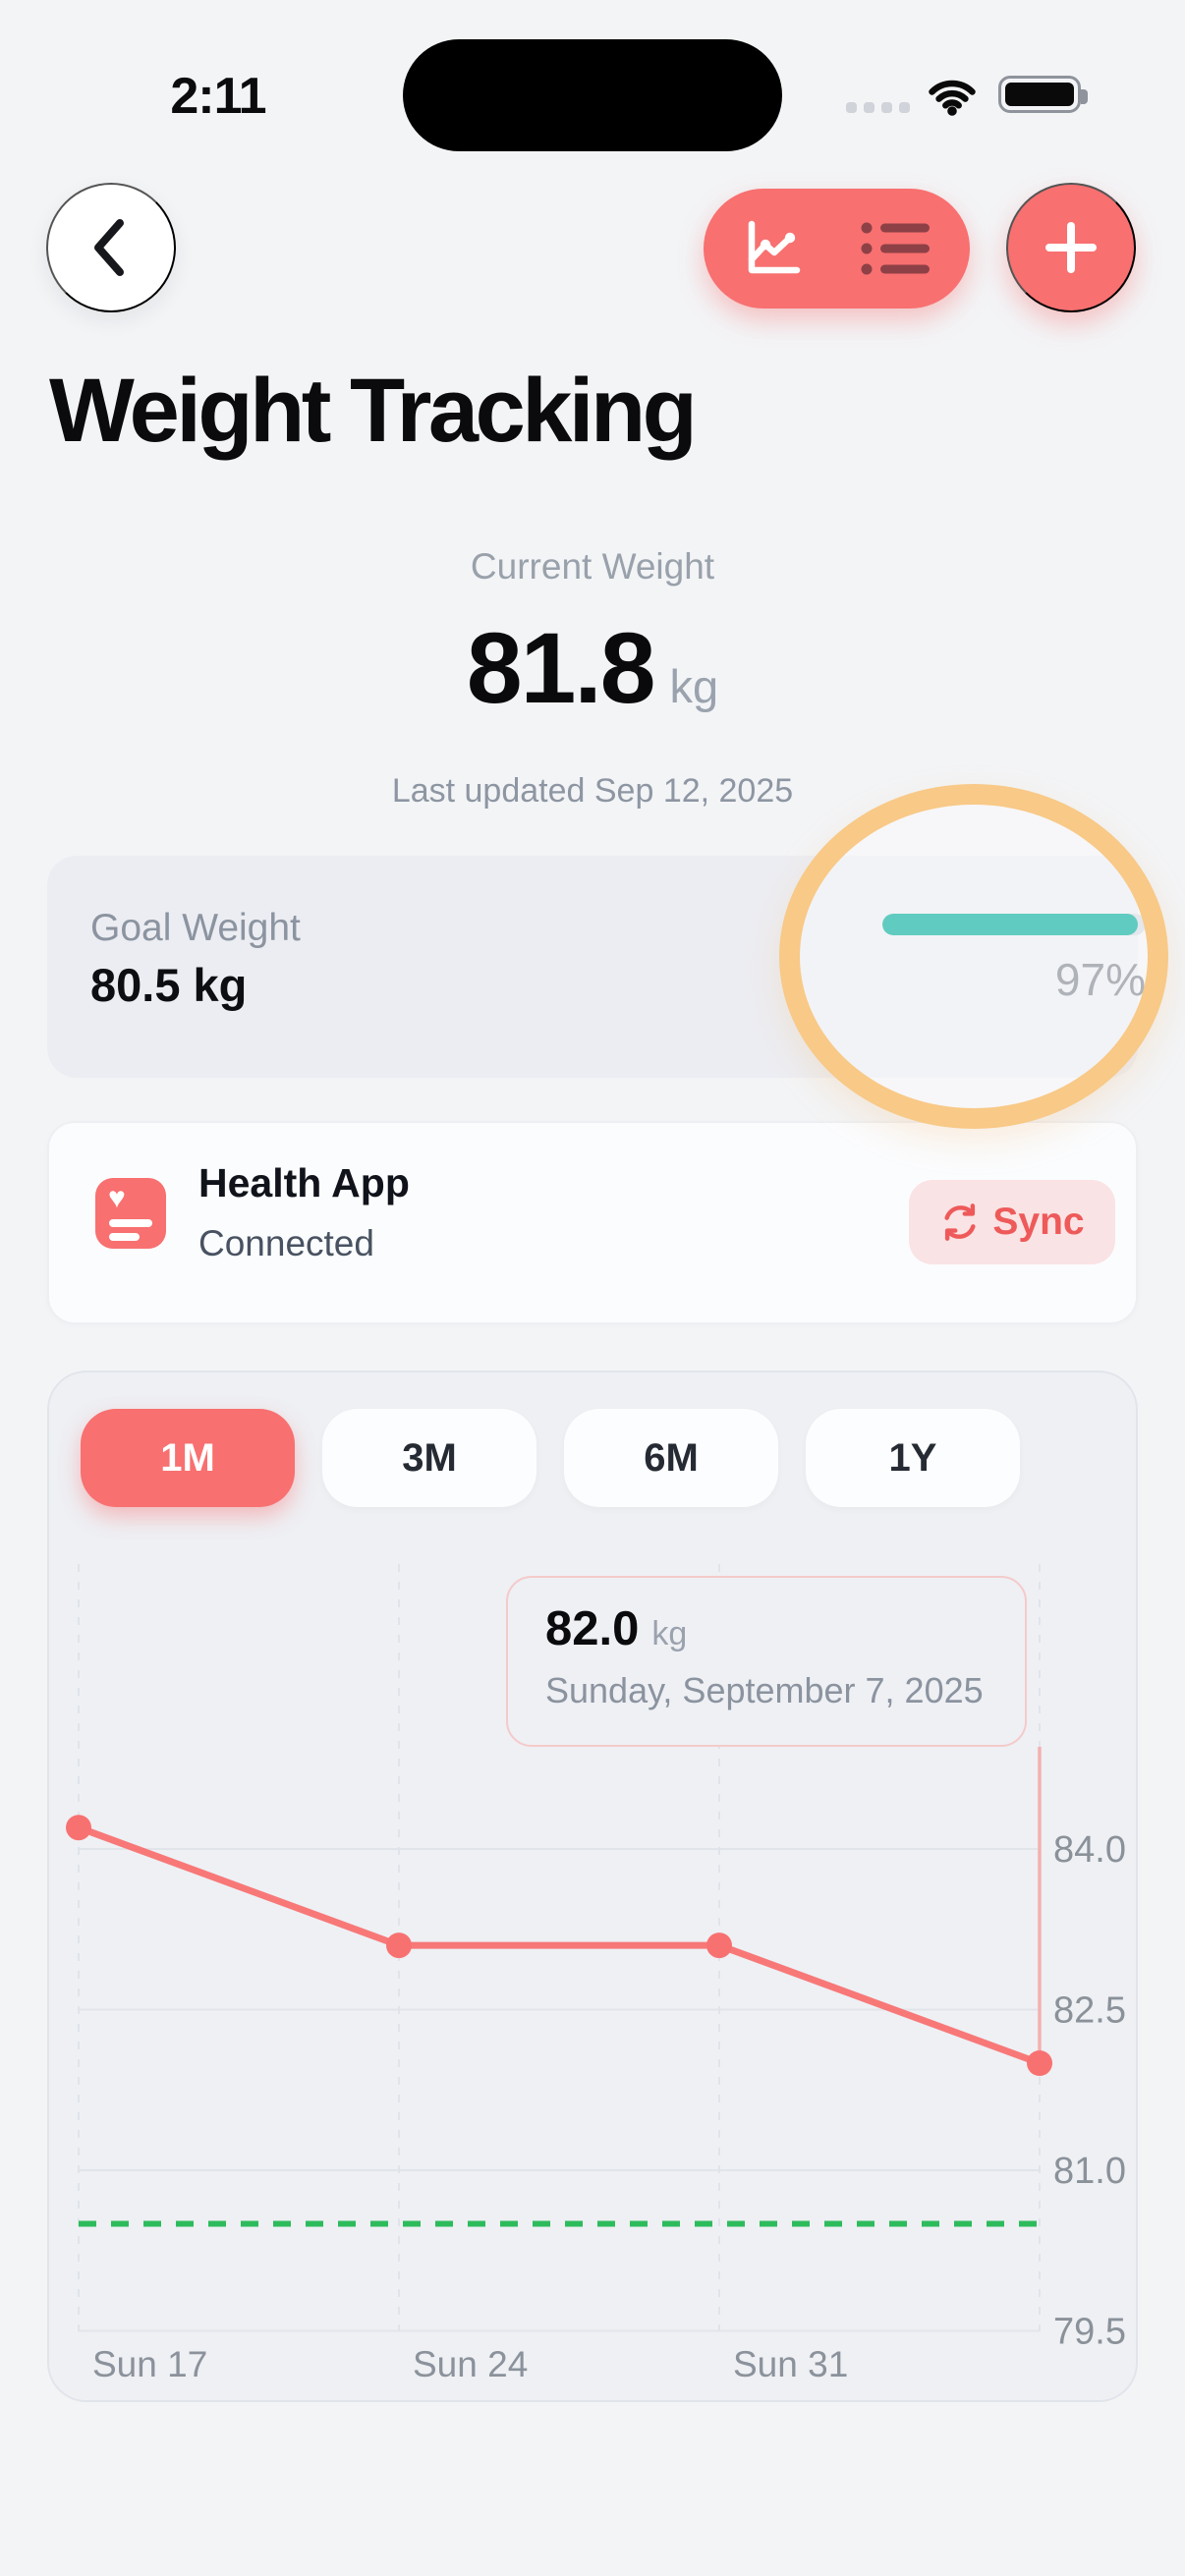 Image resolution: width=1185 pixels, height=2576 pixels. What do you see at coordinates (960, 1222) in the screenshot?
I see `sync-refresh-icon` at bounding box center [960, 1222].